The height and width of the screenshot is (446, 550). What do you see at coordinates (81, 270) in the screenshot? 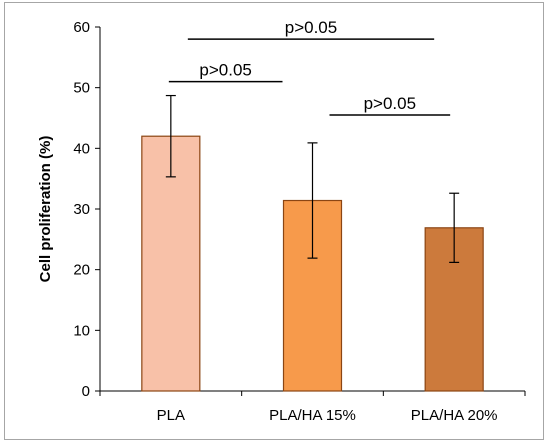
I see `y-tick-label: 20` at bounding box center [81, 270].